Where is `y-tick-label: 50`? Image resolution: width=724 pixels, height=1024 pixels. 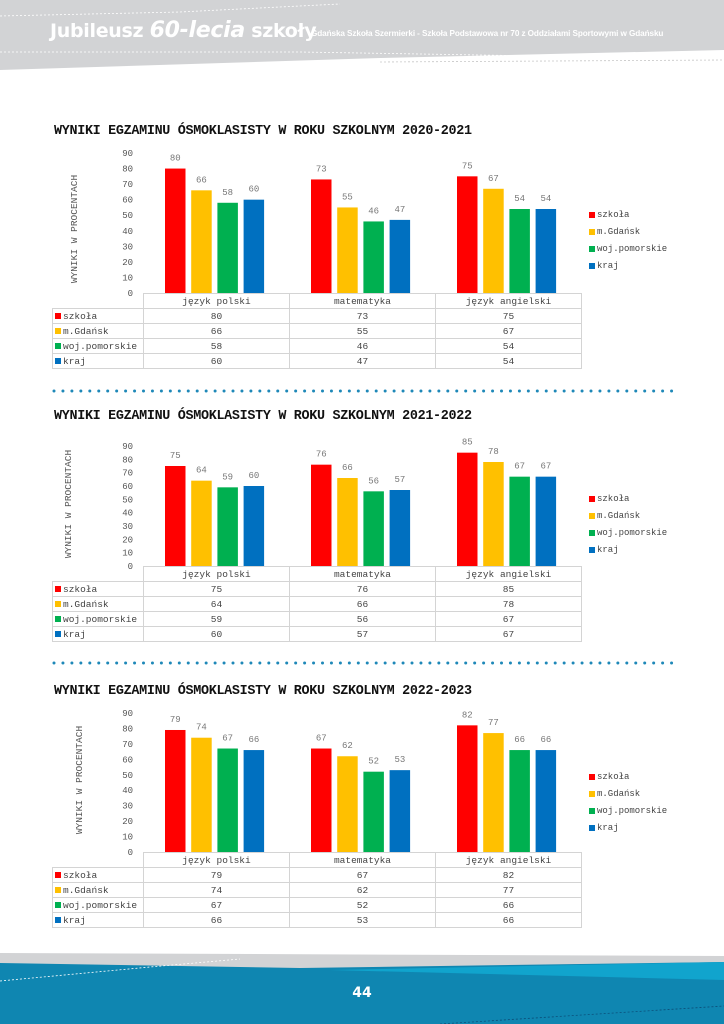
y-tick-label: 50 is located at coordinates (127, 500).